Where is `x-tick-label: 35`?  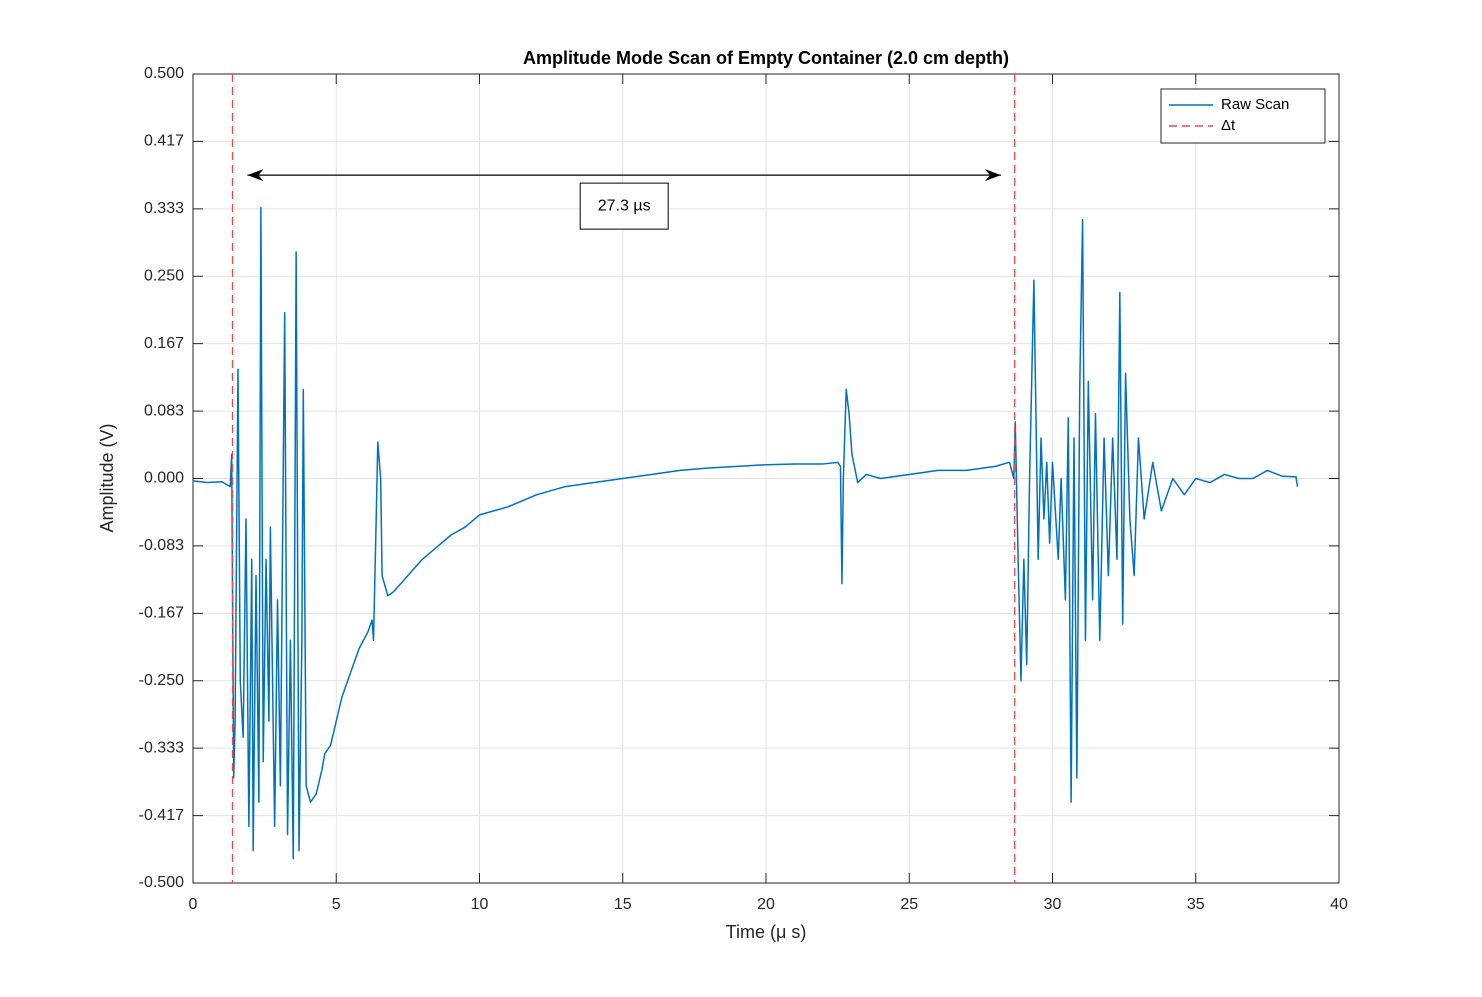 x-tick-label: 35 is located at coordinates (1196, 904).